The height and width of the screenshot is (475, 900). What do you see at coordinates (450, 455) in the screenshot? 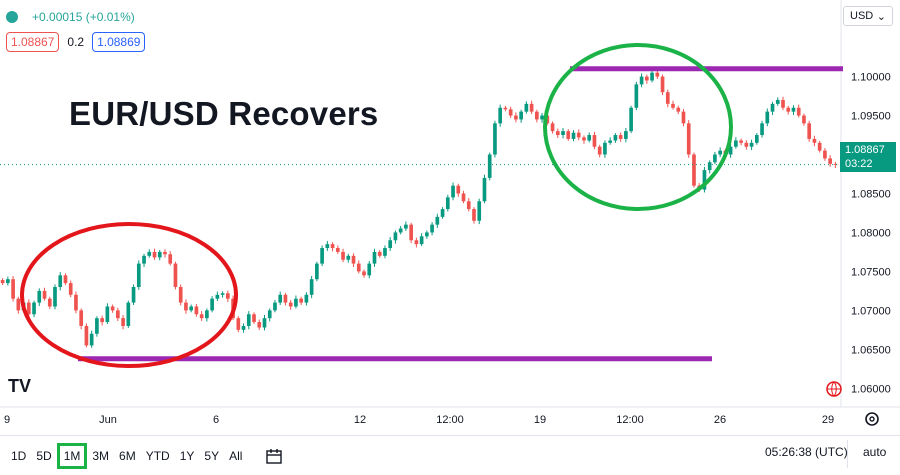
I see `bottom-toolbar: 1D 5D 1M 3M 6M YTD 1Y 5Y All` at bounding box center [450, 455].